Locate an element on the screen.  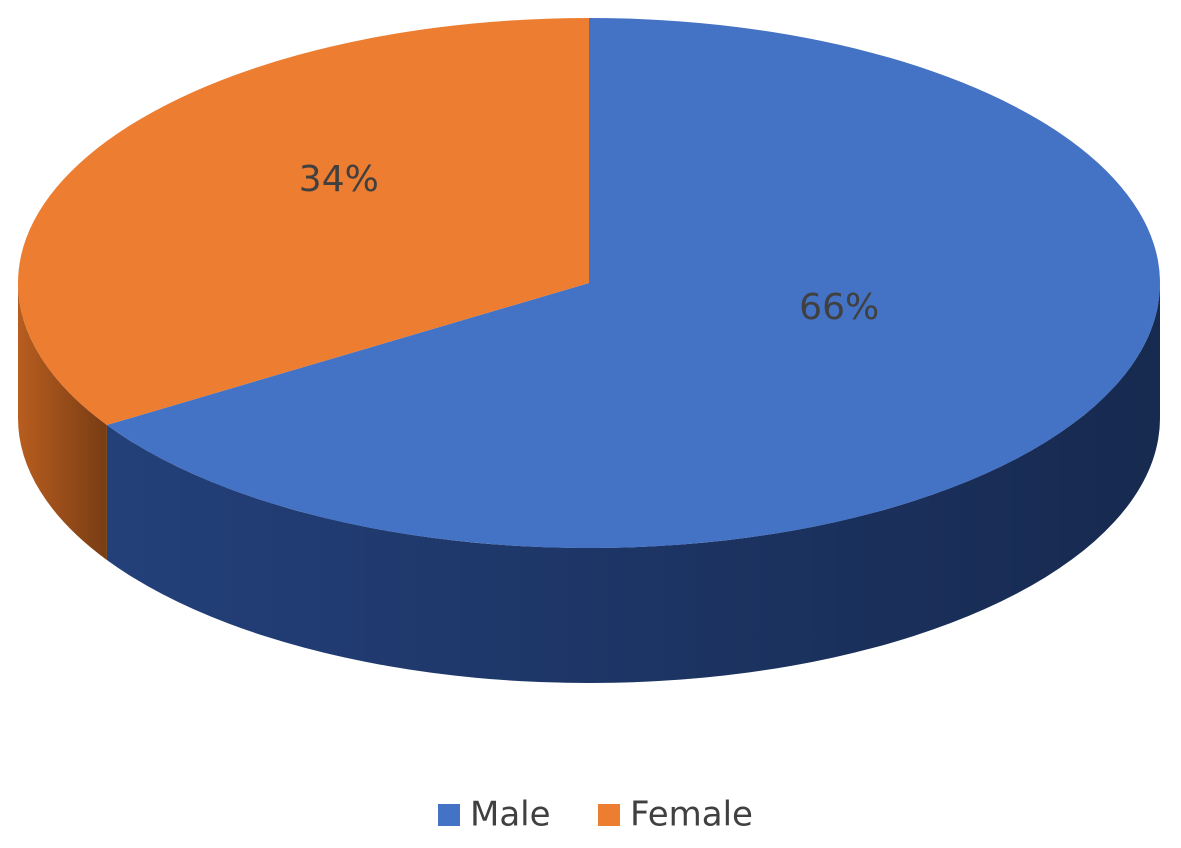
data-label: 66% is located at coordinates (839, 307).